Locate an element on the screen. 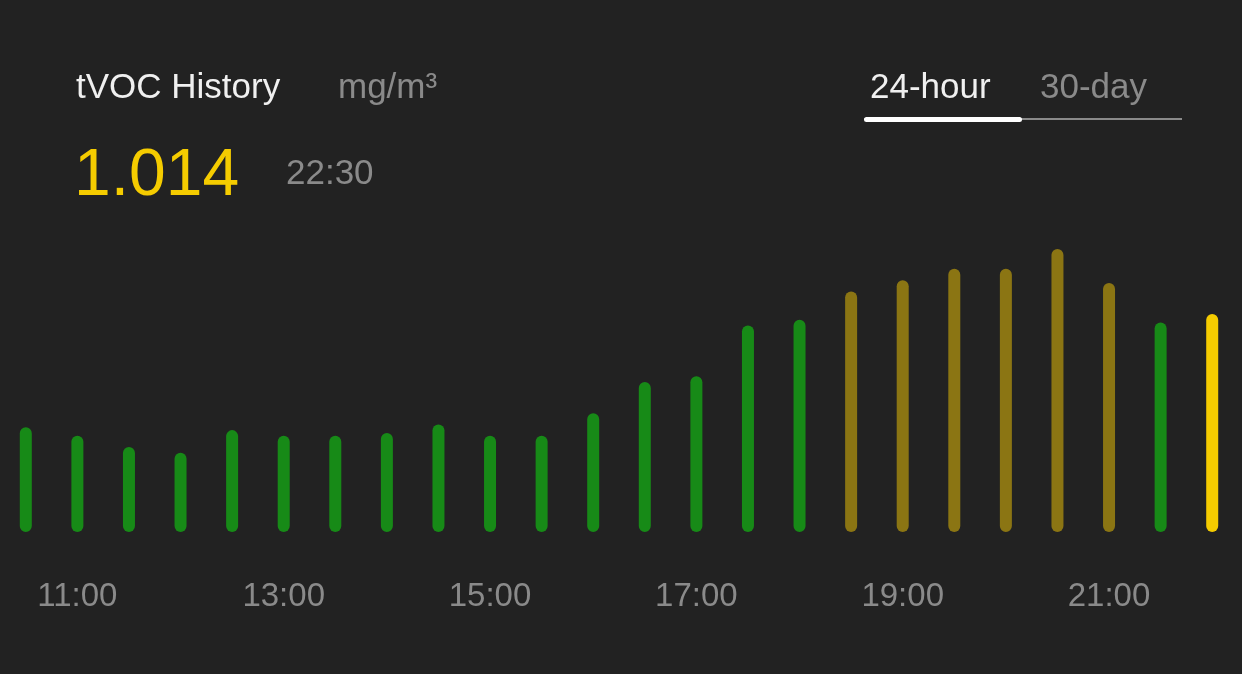  chart-title: tVOC History is located at coordinates (178, 86).